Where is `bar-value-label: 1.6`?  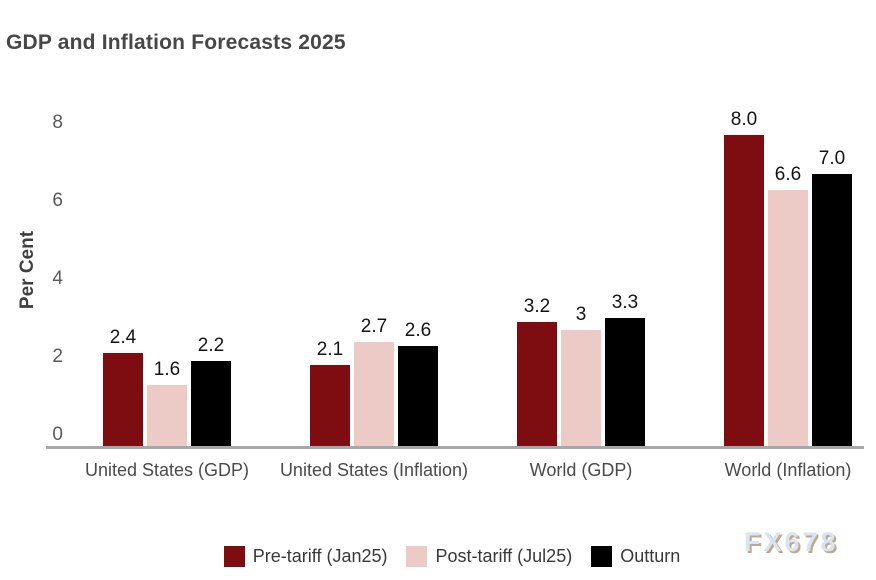
bar-value-label: 1.6 is located at coordinates (167, 369).